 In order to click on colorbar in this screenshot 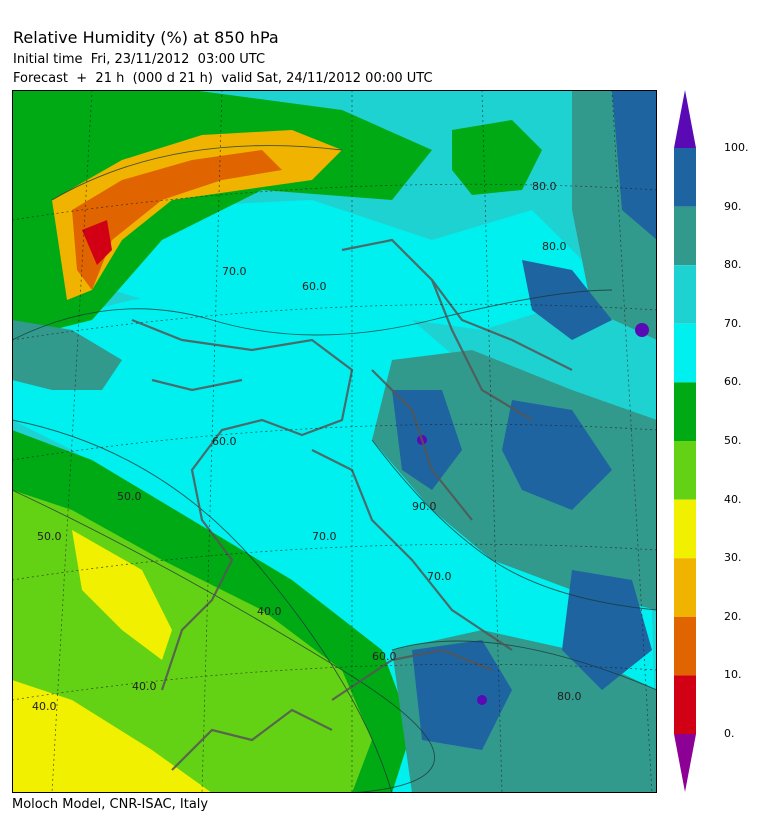, I will do `click(685, 441)`.